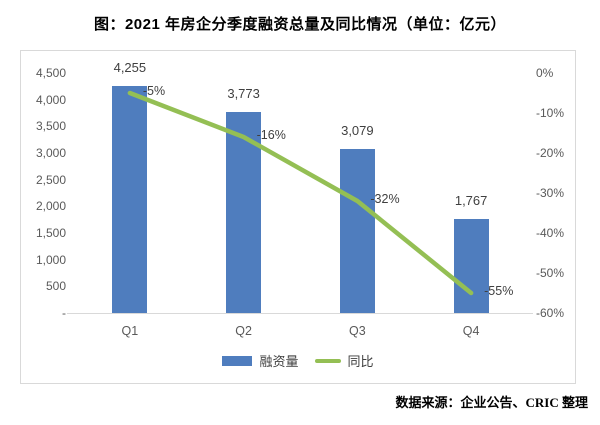 The image size is (600, 425). What do you see at coordinates (499, 291) in the screenshot?
I see `line-value-label-Q4: -55%` at bounding box center [499, 291].